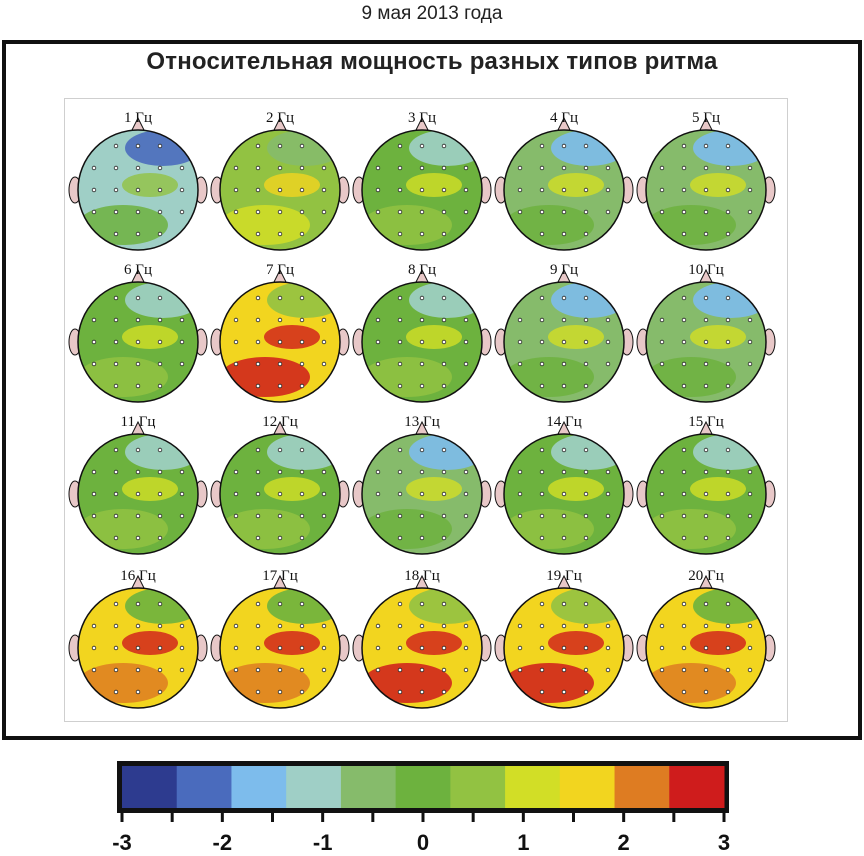  I want to click on scale-tick-label: -2, so click(223, 842).